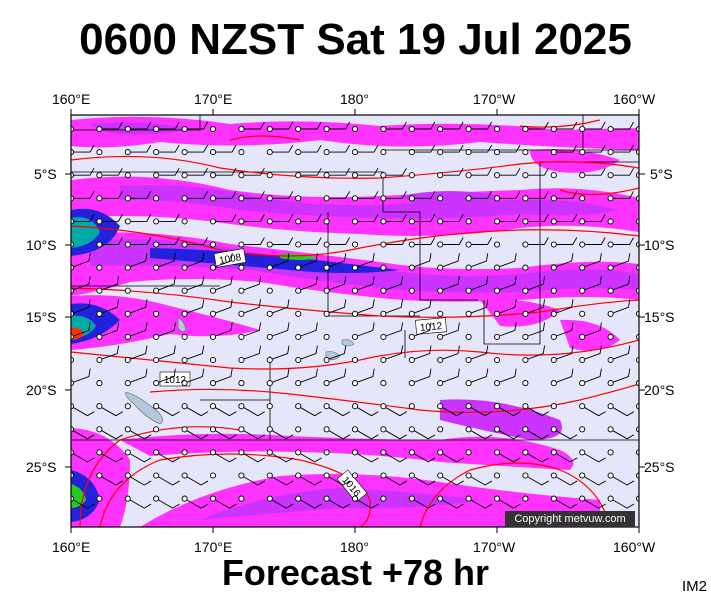  I want to click on lat-label-left-25s: 25°S, so click(41, 467).